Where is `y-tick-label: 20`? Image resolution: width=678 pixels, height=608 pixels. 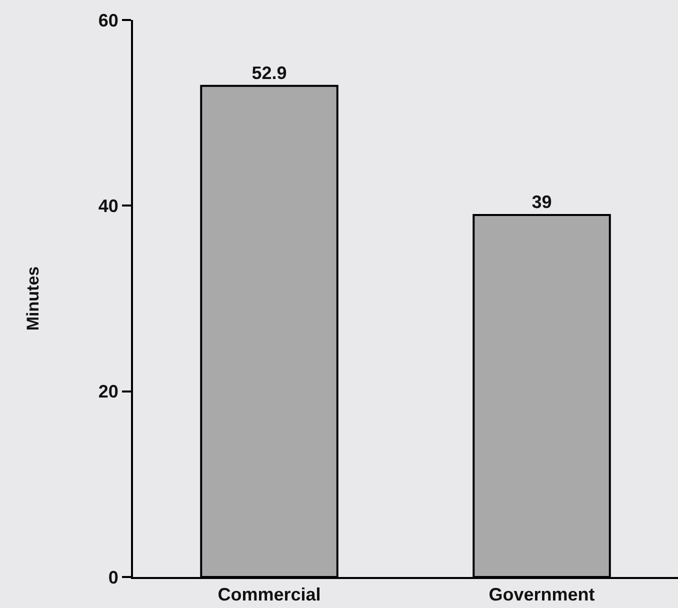
y-tick-label: 20 is located at coordinates (108, 392).